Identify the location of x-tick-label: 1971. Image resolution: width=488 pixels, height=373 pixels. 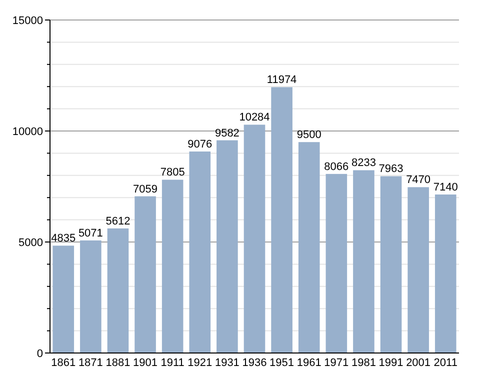
(336, 363).